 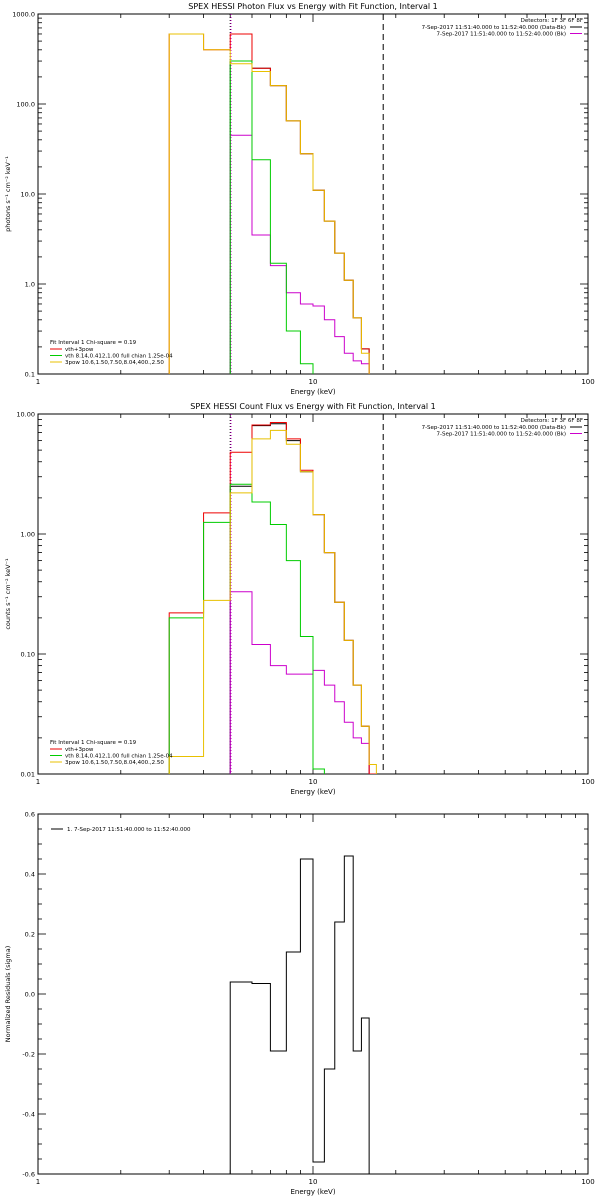 I want to click on y-tick-label: -0.6, so click(x=28, y=1175).